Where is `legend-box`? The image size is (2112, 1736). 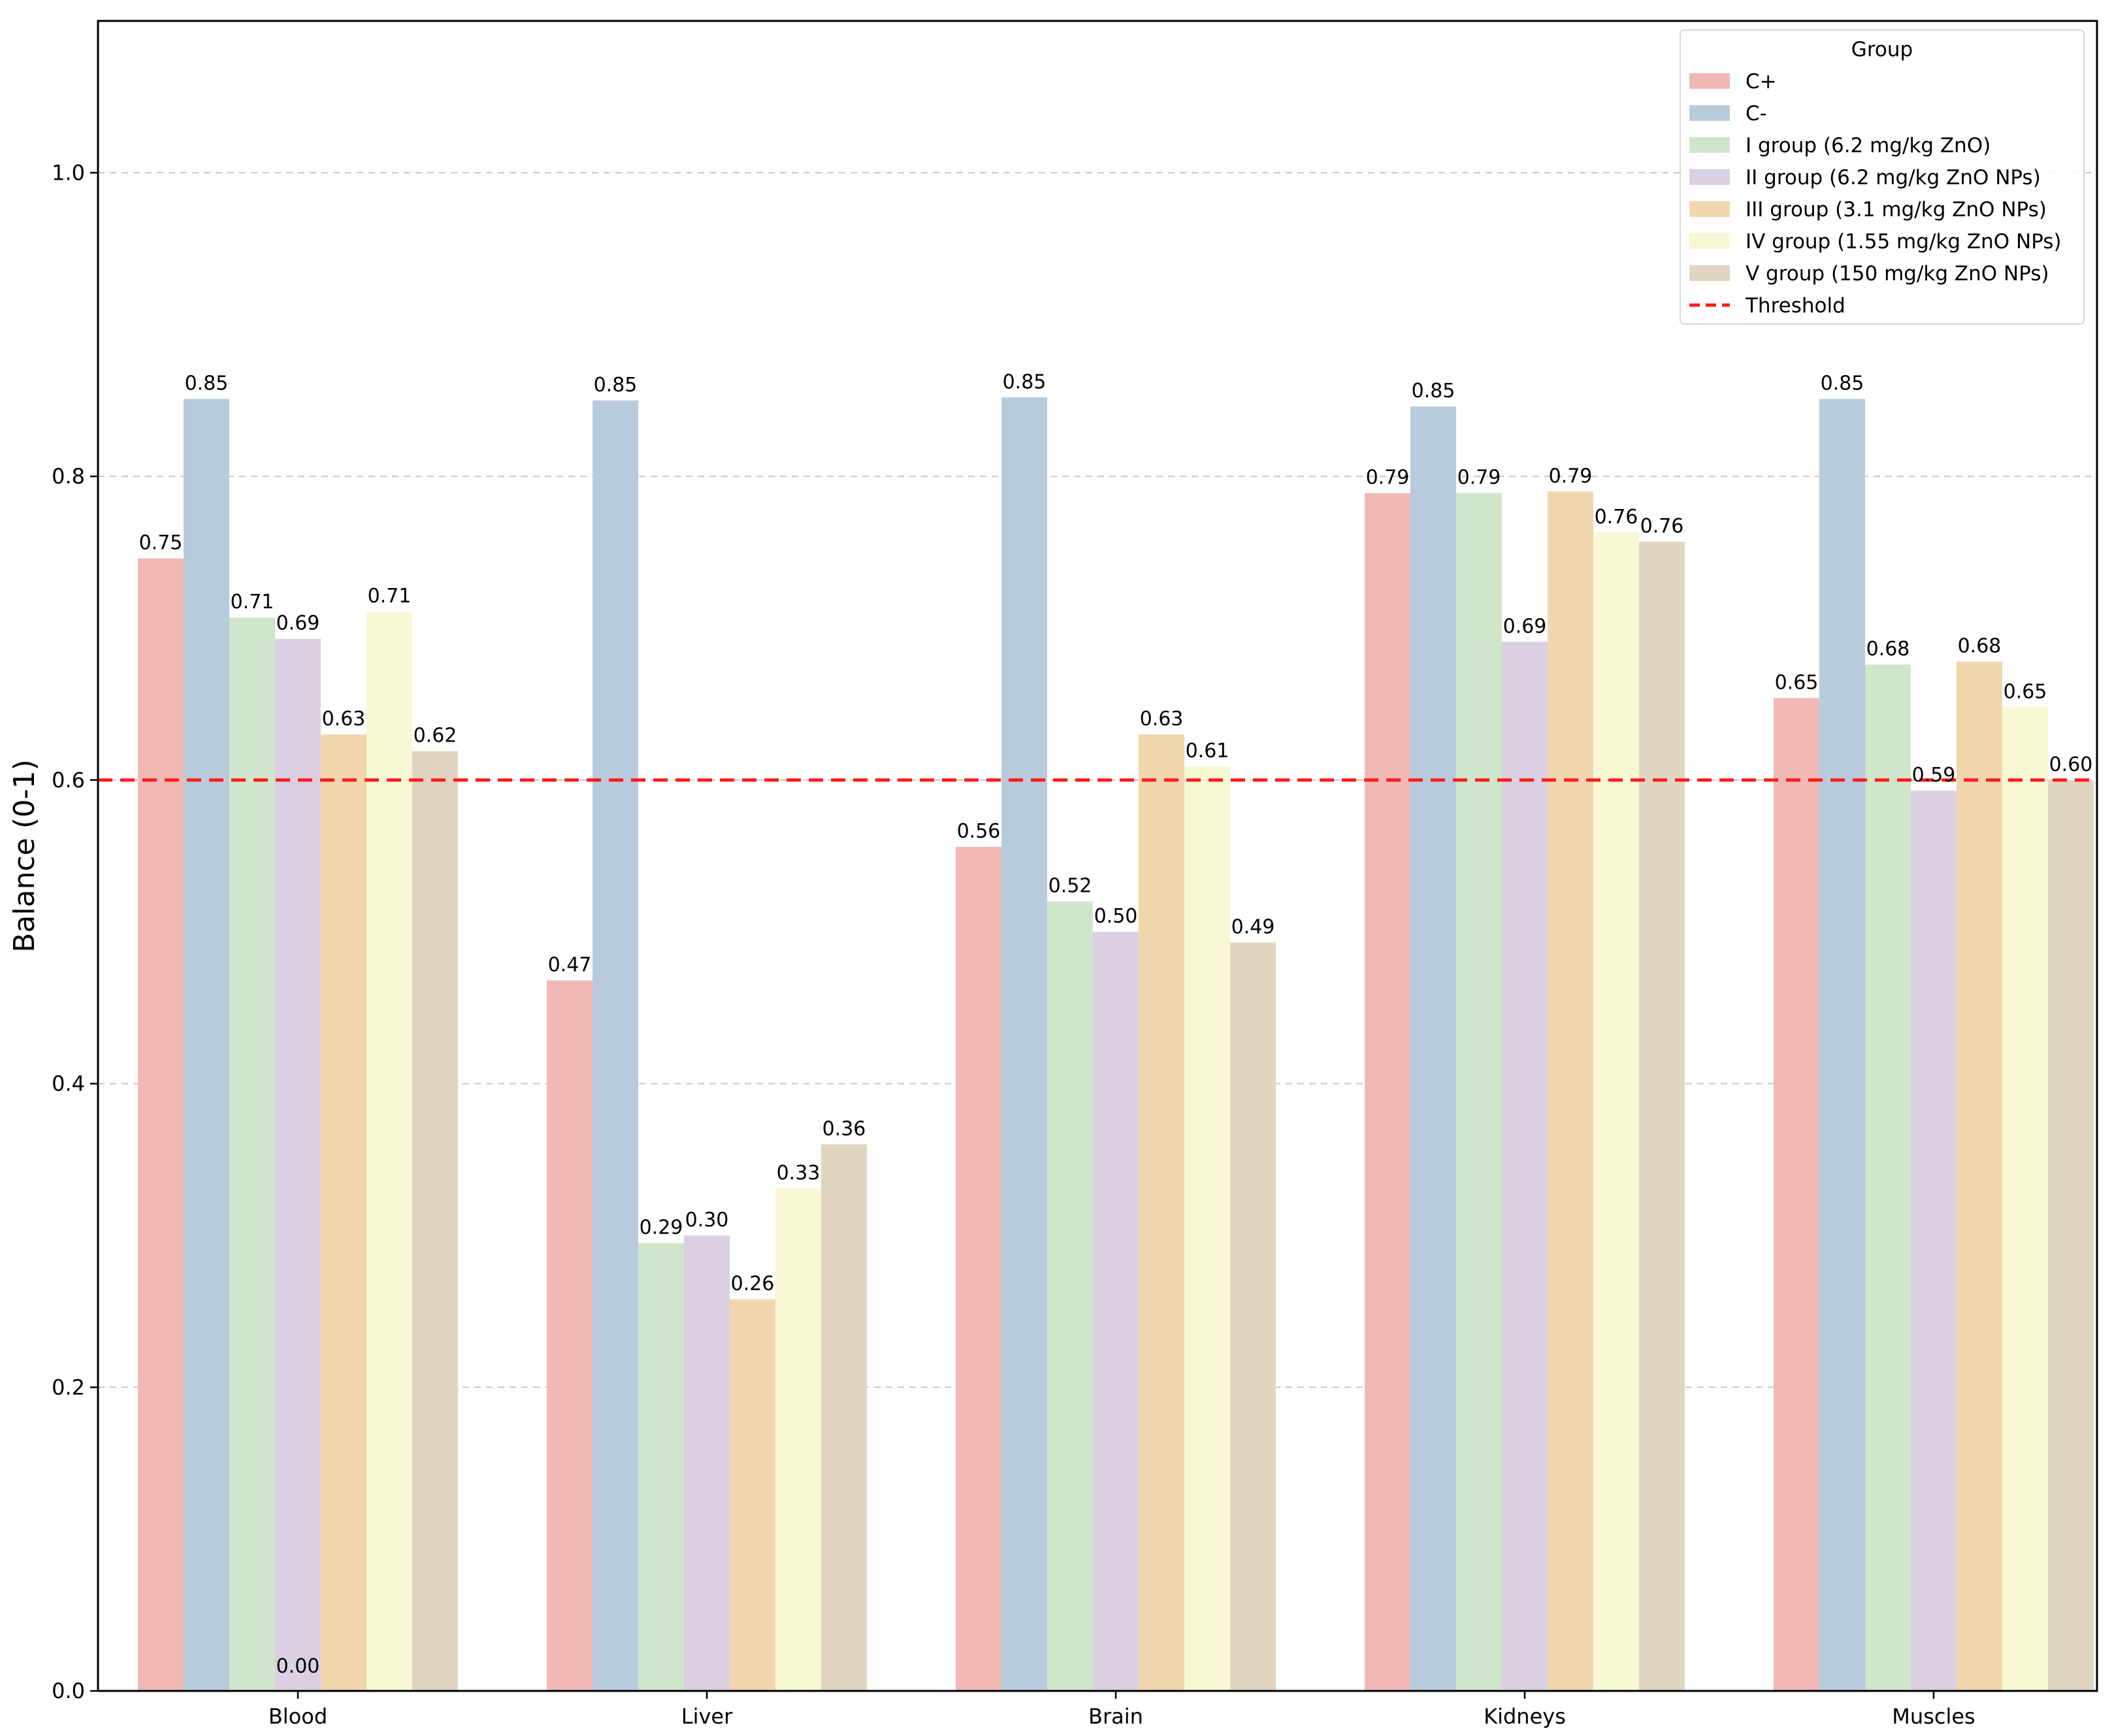
legend-box is located at coordinates (1882, 177).